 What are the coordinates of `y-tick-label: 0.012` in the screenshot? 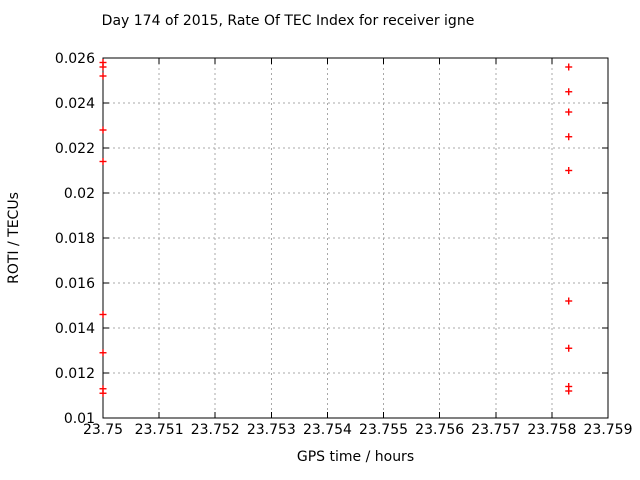 It's located at (75, 374).